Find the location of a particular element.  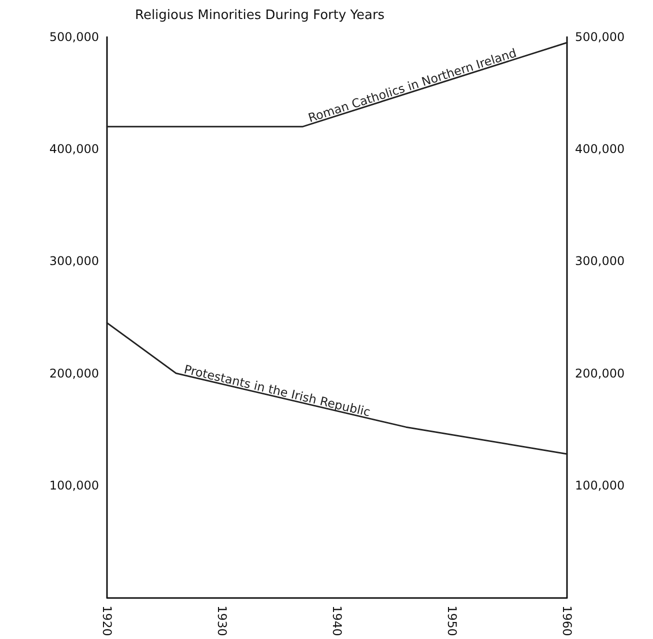

x-tick-label: 1930 is located at coordinates (222, 620).